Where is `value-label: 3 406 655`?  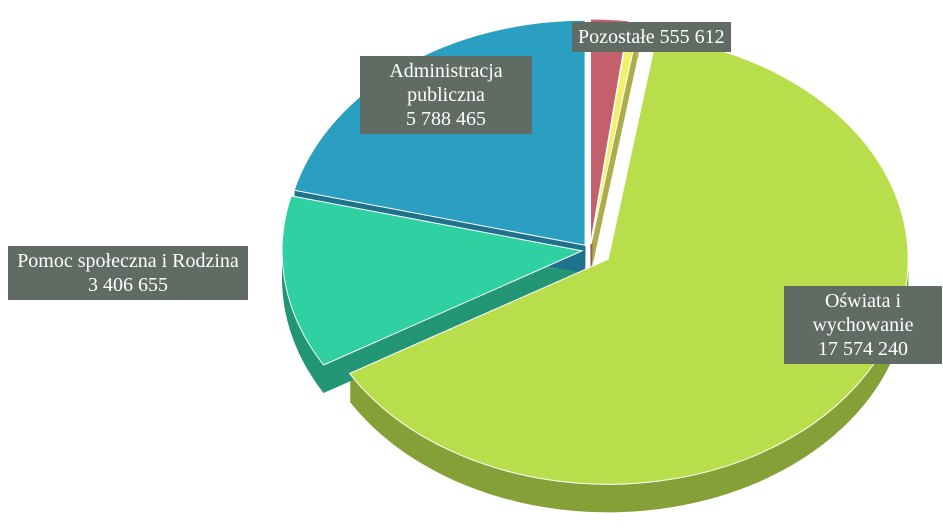
value-label: 3 406 655 is located at coordinates (128, 285).